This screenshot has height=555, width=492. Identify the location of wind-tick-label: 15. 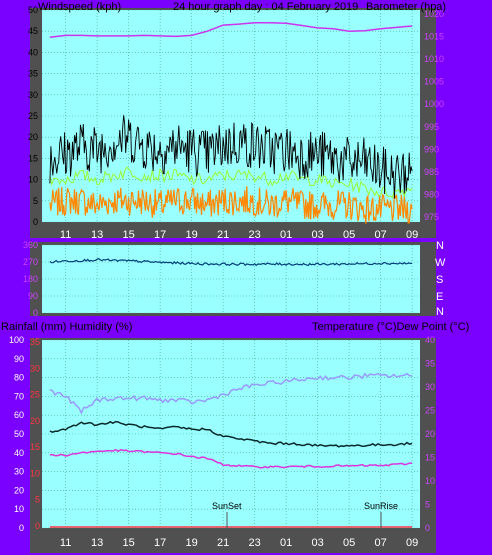
(33, 158).